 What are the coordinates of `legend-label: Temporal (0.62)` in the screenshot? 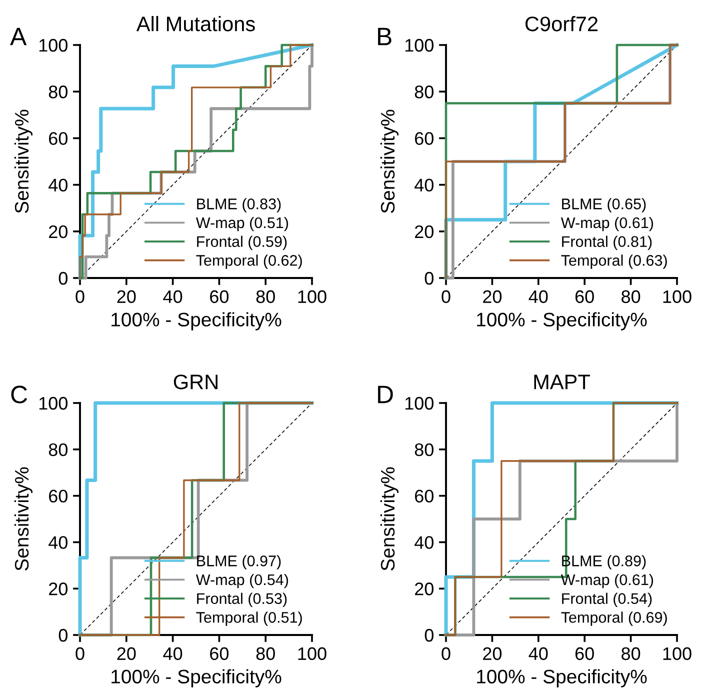 It's located at (249, 261).